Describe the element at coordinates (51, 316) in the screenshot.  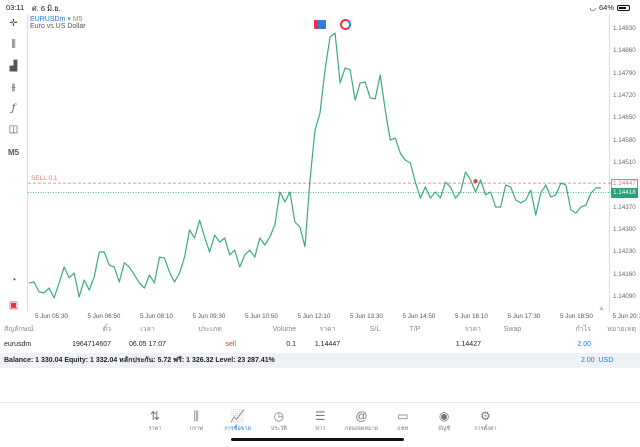
I see `x-tick-label: 5 Jun 05:30` at that location.